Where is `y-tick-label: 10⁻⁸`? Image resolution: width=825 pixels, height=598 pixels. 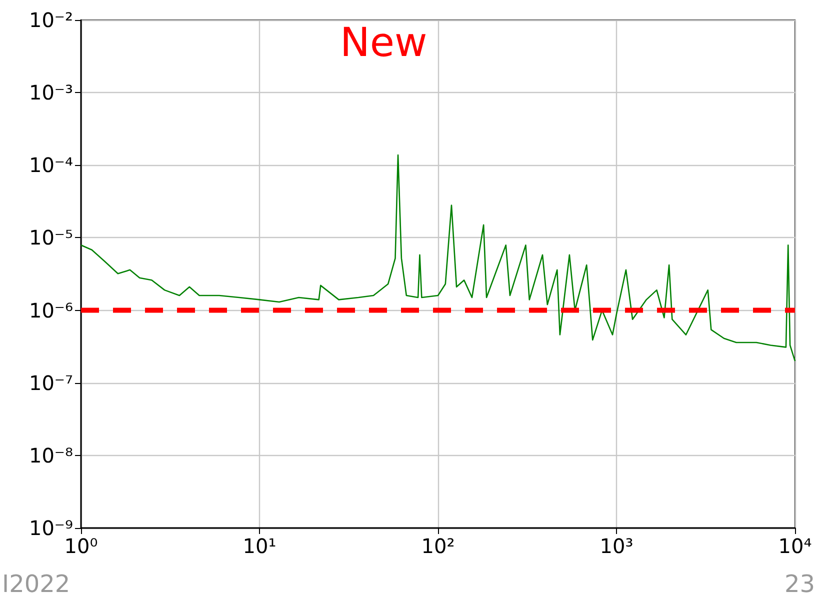
y-tick-label: 10⁻⁸ is located at coordinates (50, 455).